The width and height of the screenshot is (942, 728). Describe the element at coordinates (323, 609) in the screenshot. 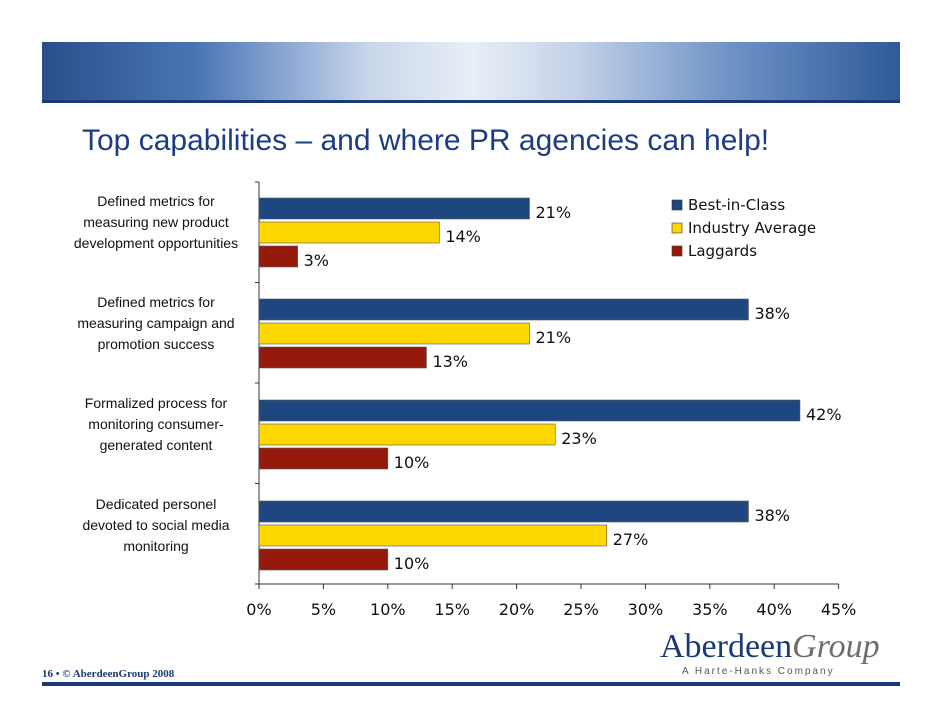

I see `x-tick-label: 5%` at that location.